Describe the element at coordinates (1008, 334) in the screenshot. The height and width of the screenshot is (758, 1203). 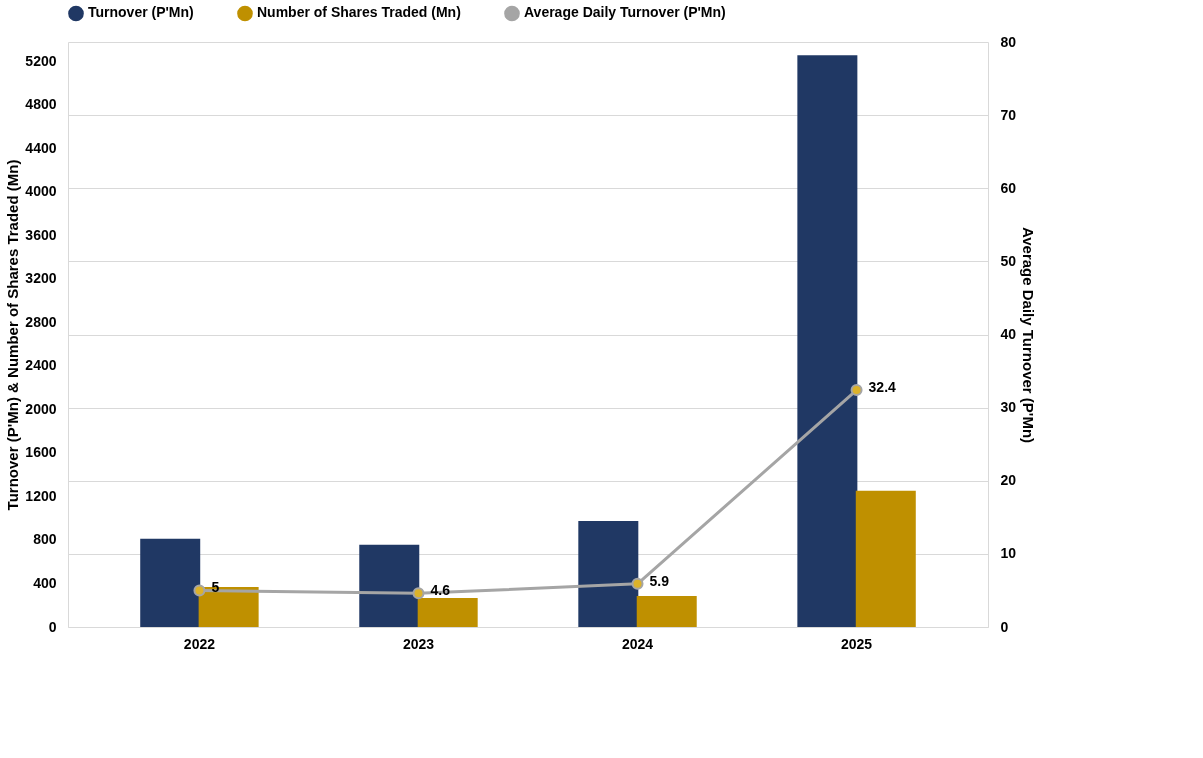
I see `y2-tick-label: 40` at that location.